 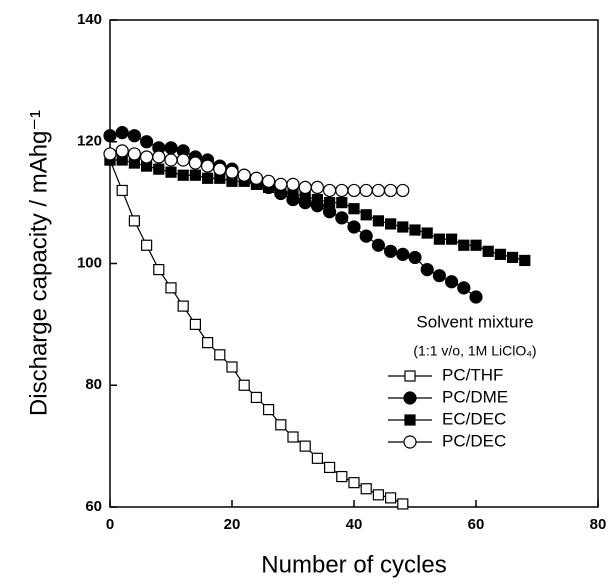 I want to click on y-tick-label: 80, so click(x=93, y=384).